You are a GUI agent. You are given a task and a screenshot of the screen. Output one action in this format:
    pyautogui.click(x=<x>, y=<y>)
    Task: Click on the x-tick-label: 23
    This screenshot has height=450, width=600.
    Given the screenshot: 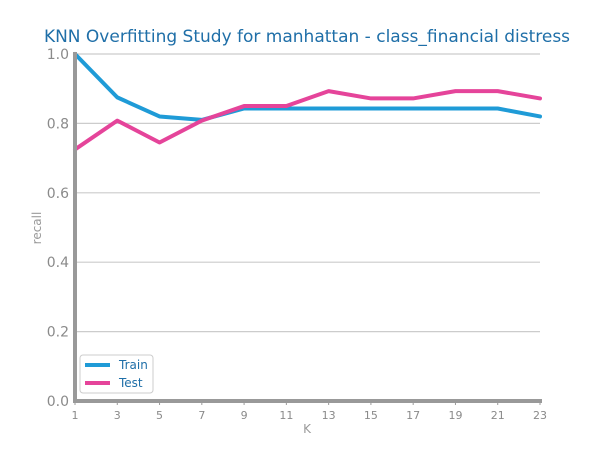 What is the action you would take?
    pyautogui.click(x=540, y=415)
    